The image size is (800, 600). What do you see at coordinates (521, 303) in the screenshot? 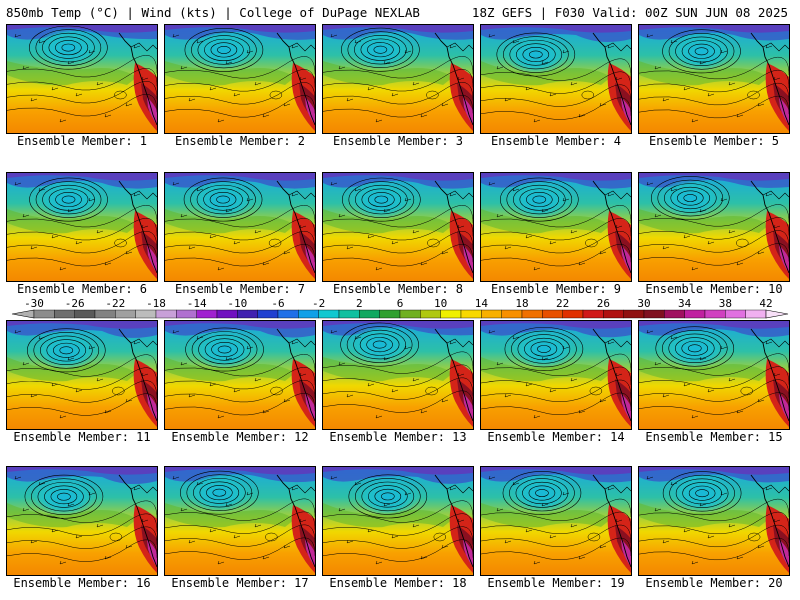
I see `colorbar-tick-label: 18` at bounding box center [521, 303].